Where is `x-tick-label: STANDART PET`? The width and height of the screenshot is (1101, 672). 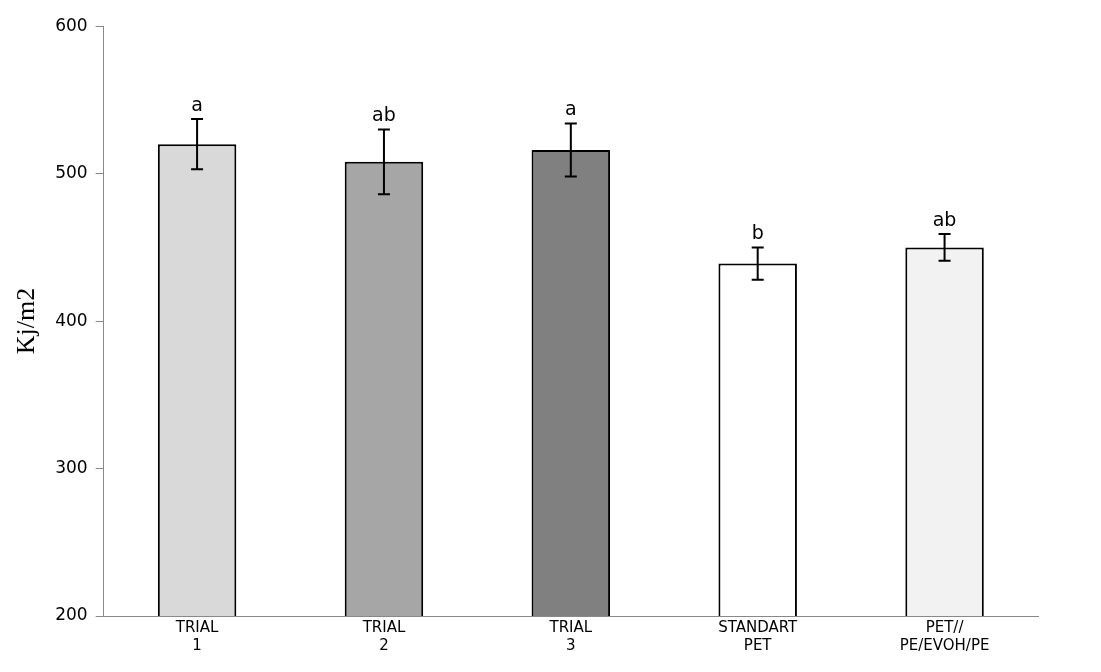 x-tick-label: STANDART PET is located at coordinates (758, 635).